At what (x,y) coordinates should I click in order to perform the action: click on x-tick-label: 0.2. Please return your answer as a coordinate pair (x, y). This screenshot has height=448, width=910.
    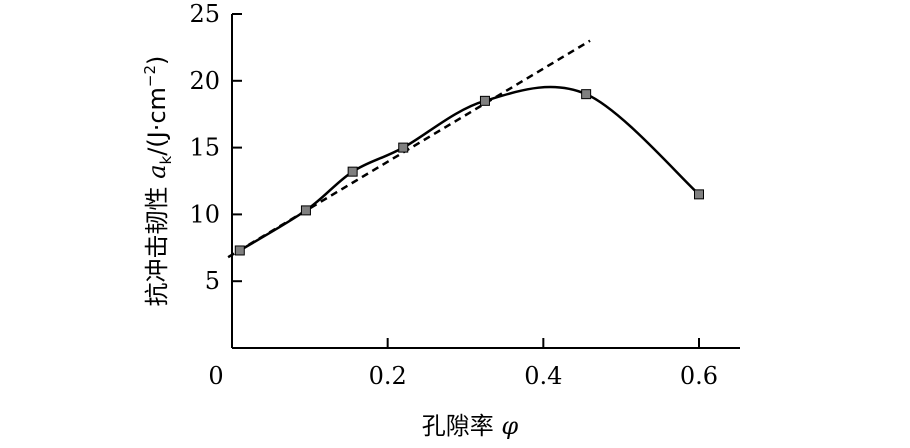
    Looking at the image, I should click on (388, 376).